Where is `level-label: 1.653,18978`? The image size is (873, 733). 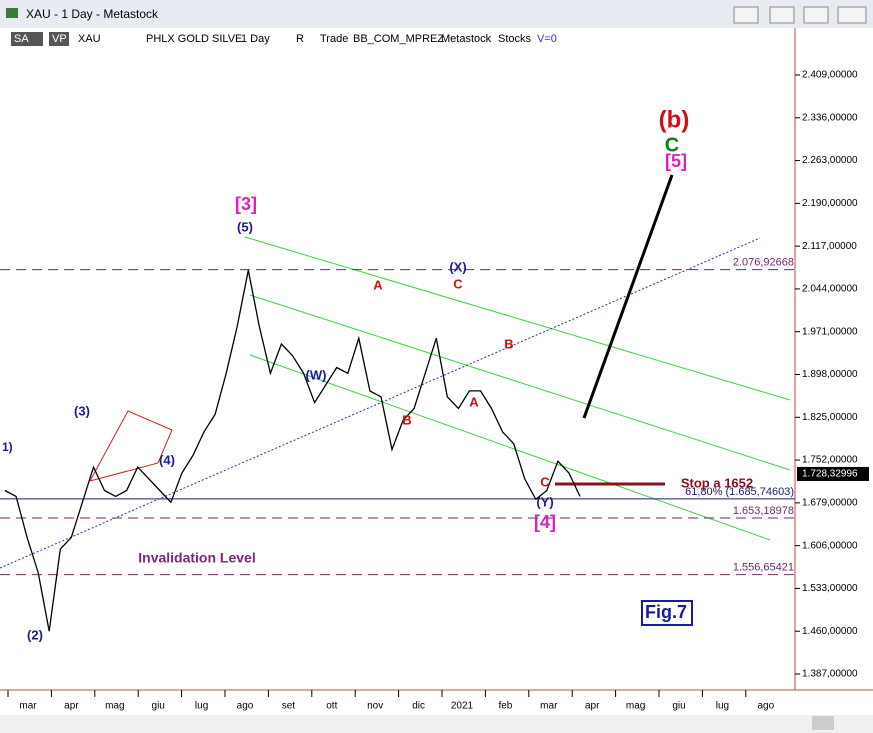 level-label: 1.653,18978 is located at coordinates (763, 511).